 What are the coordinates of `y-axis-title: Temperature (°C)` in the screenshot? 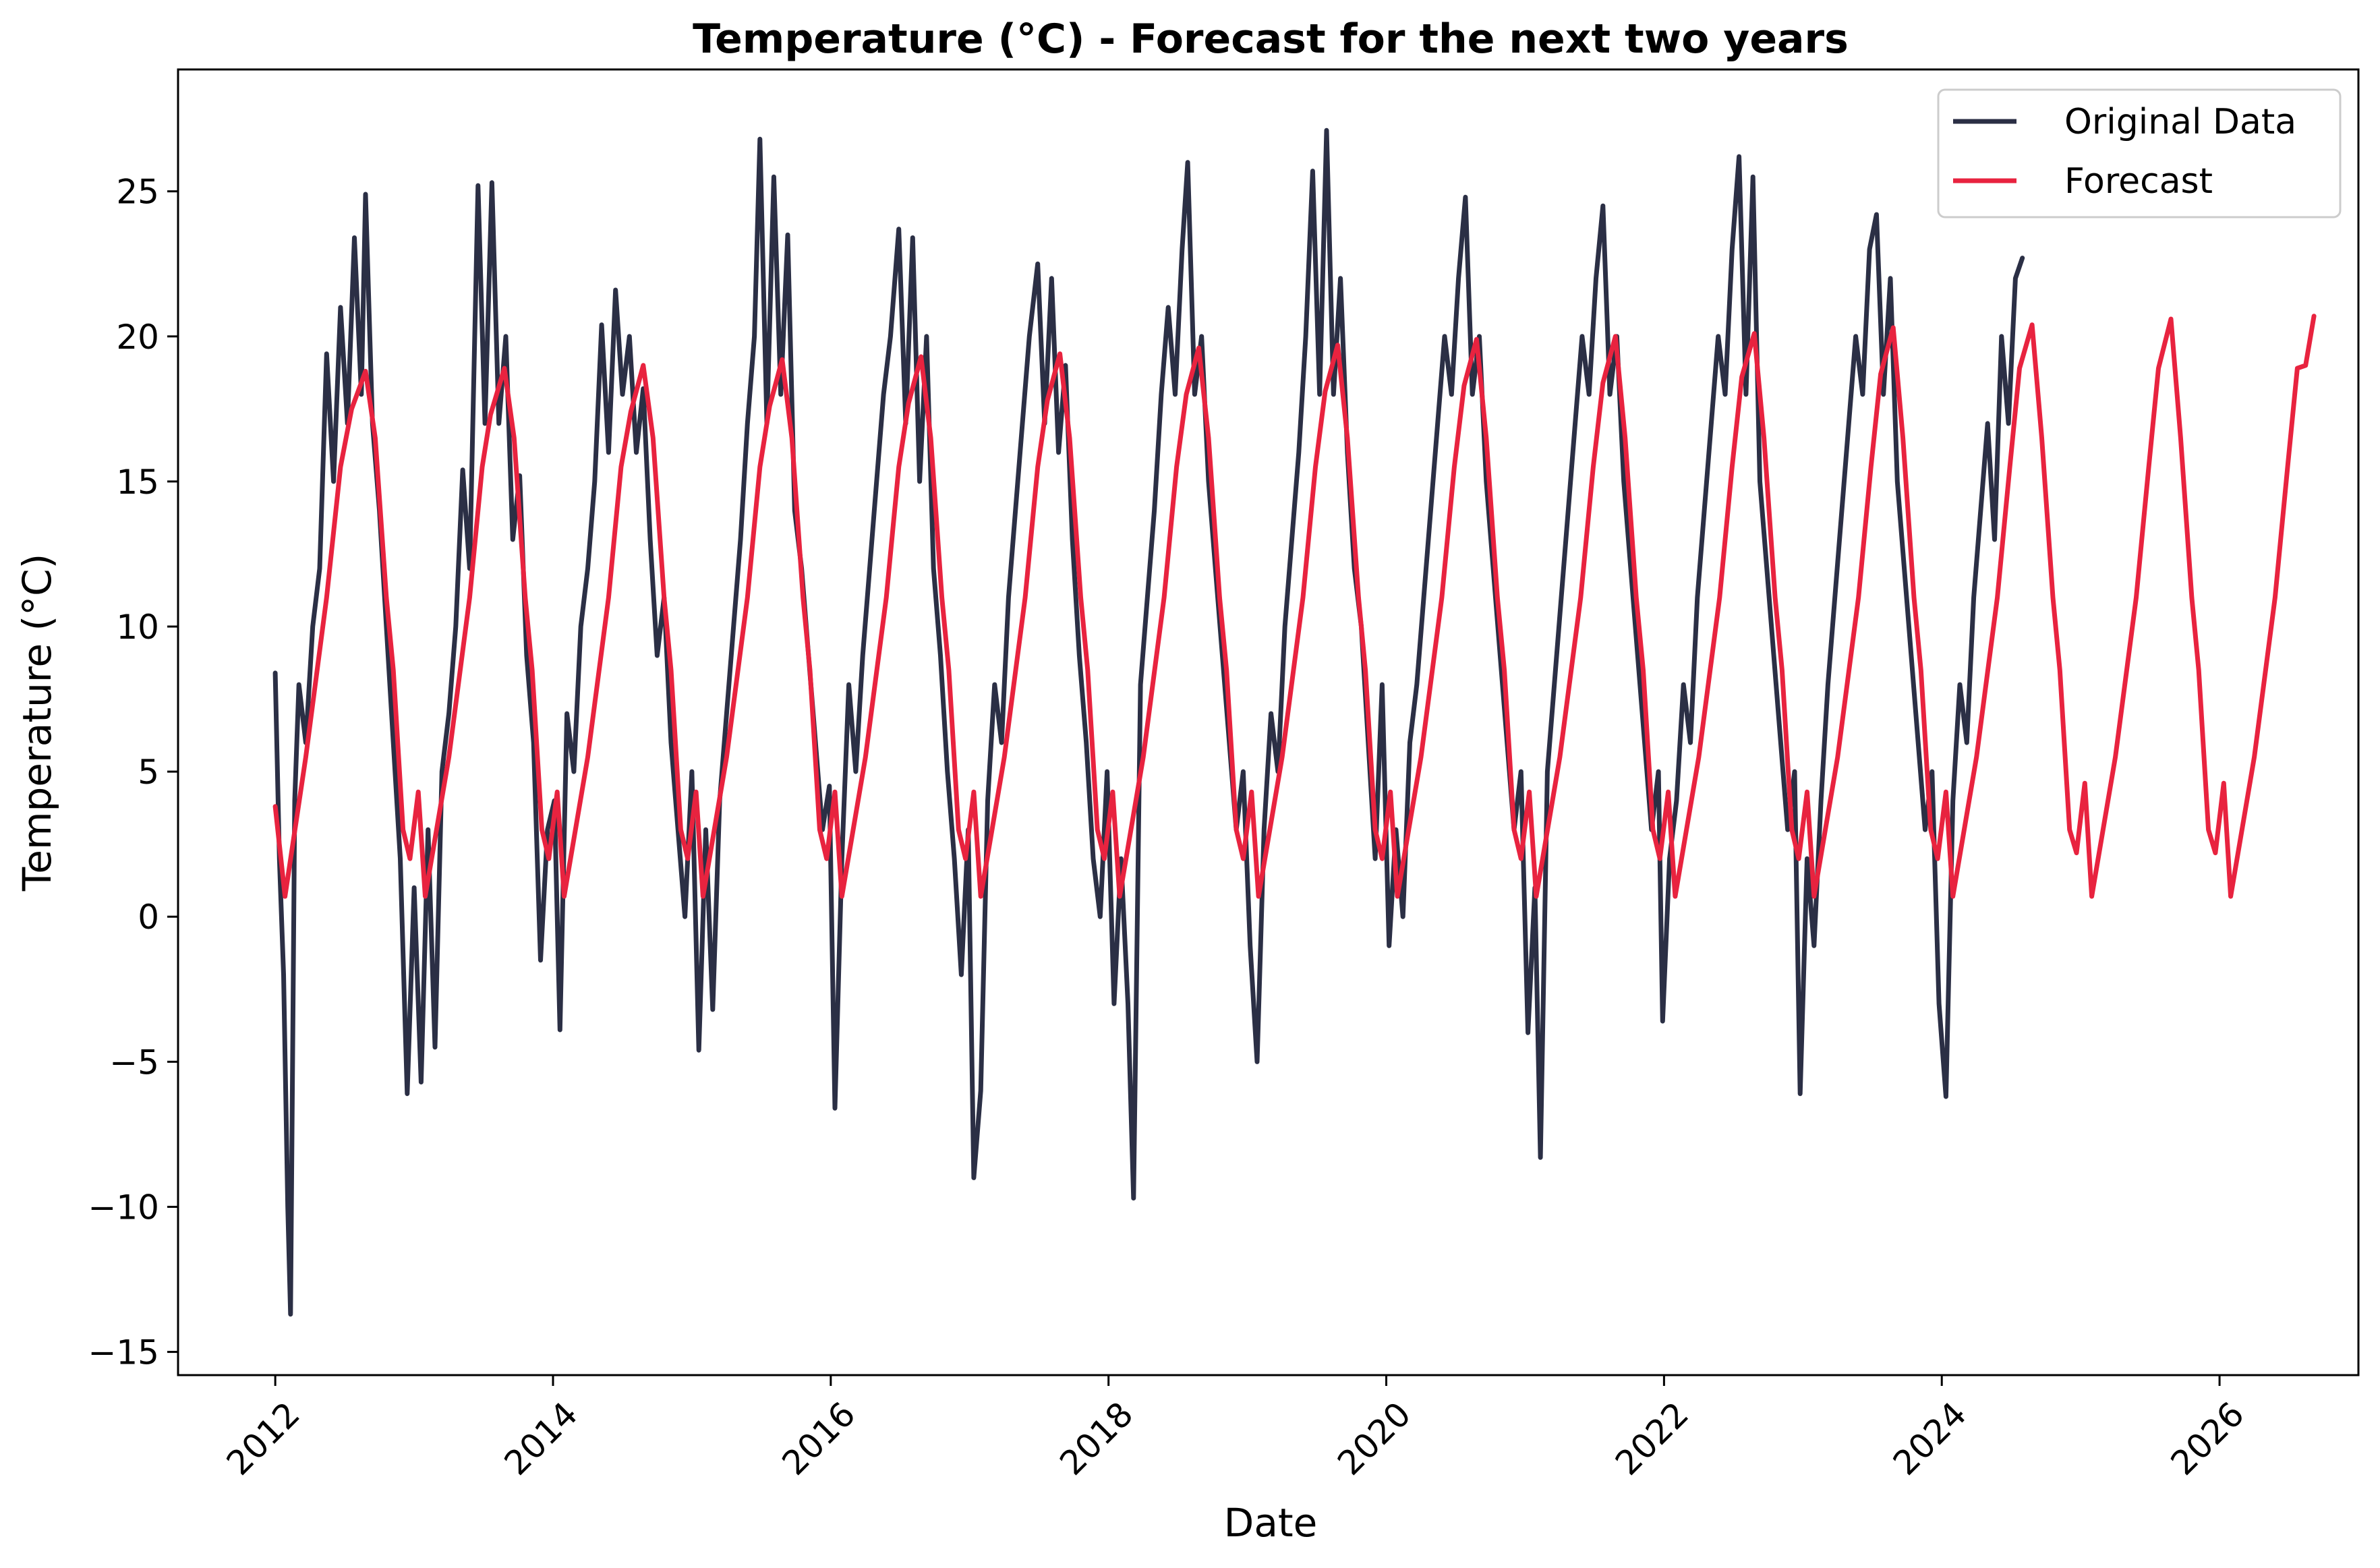 It's located at (37, 723).